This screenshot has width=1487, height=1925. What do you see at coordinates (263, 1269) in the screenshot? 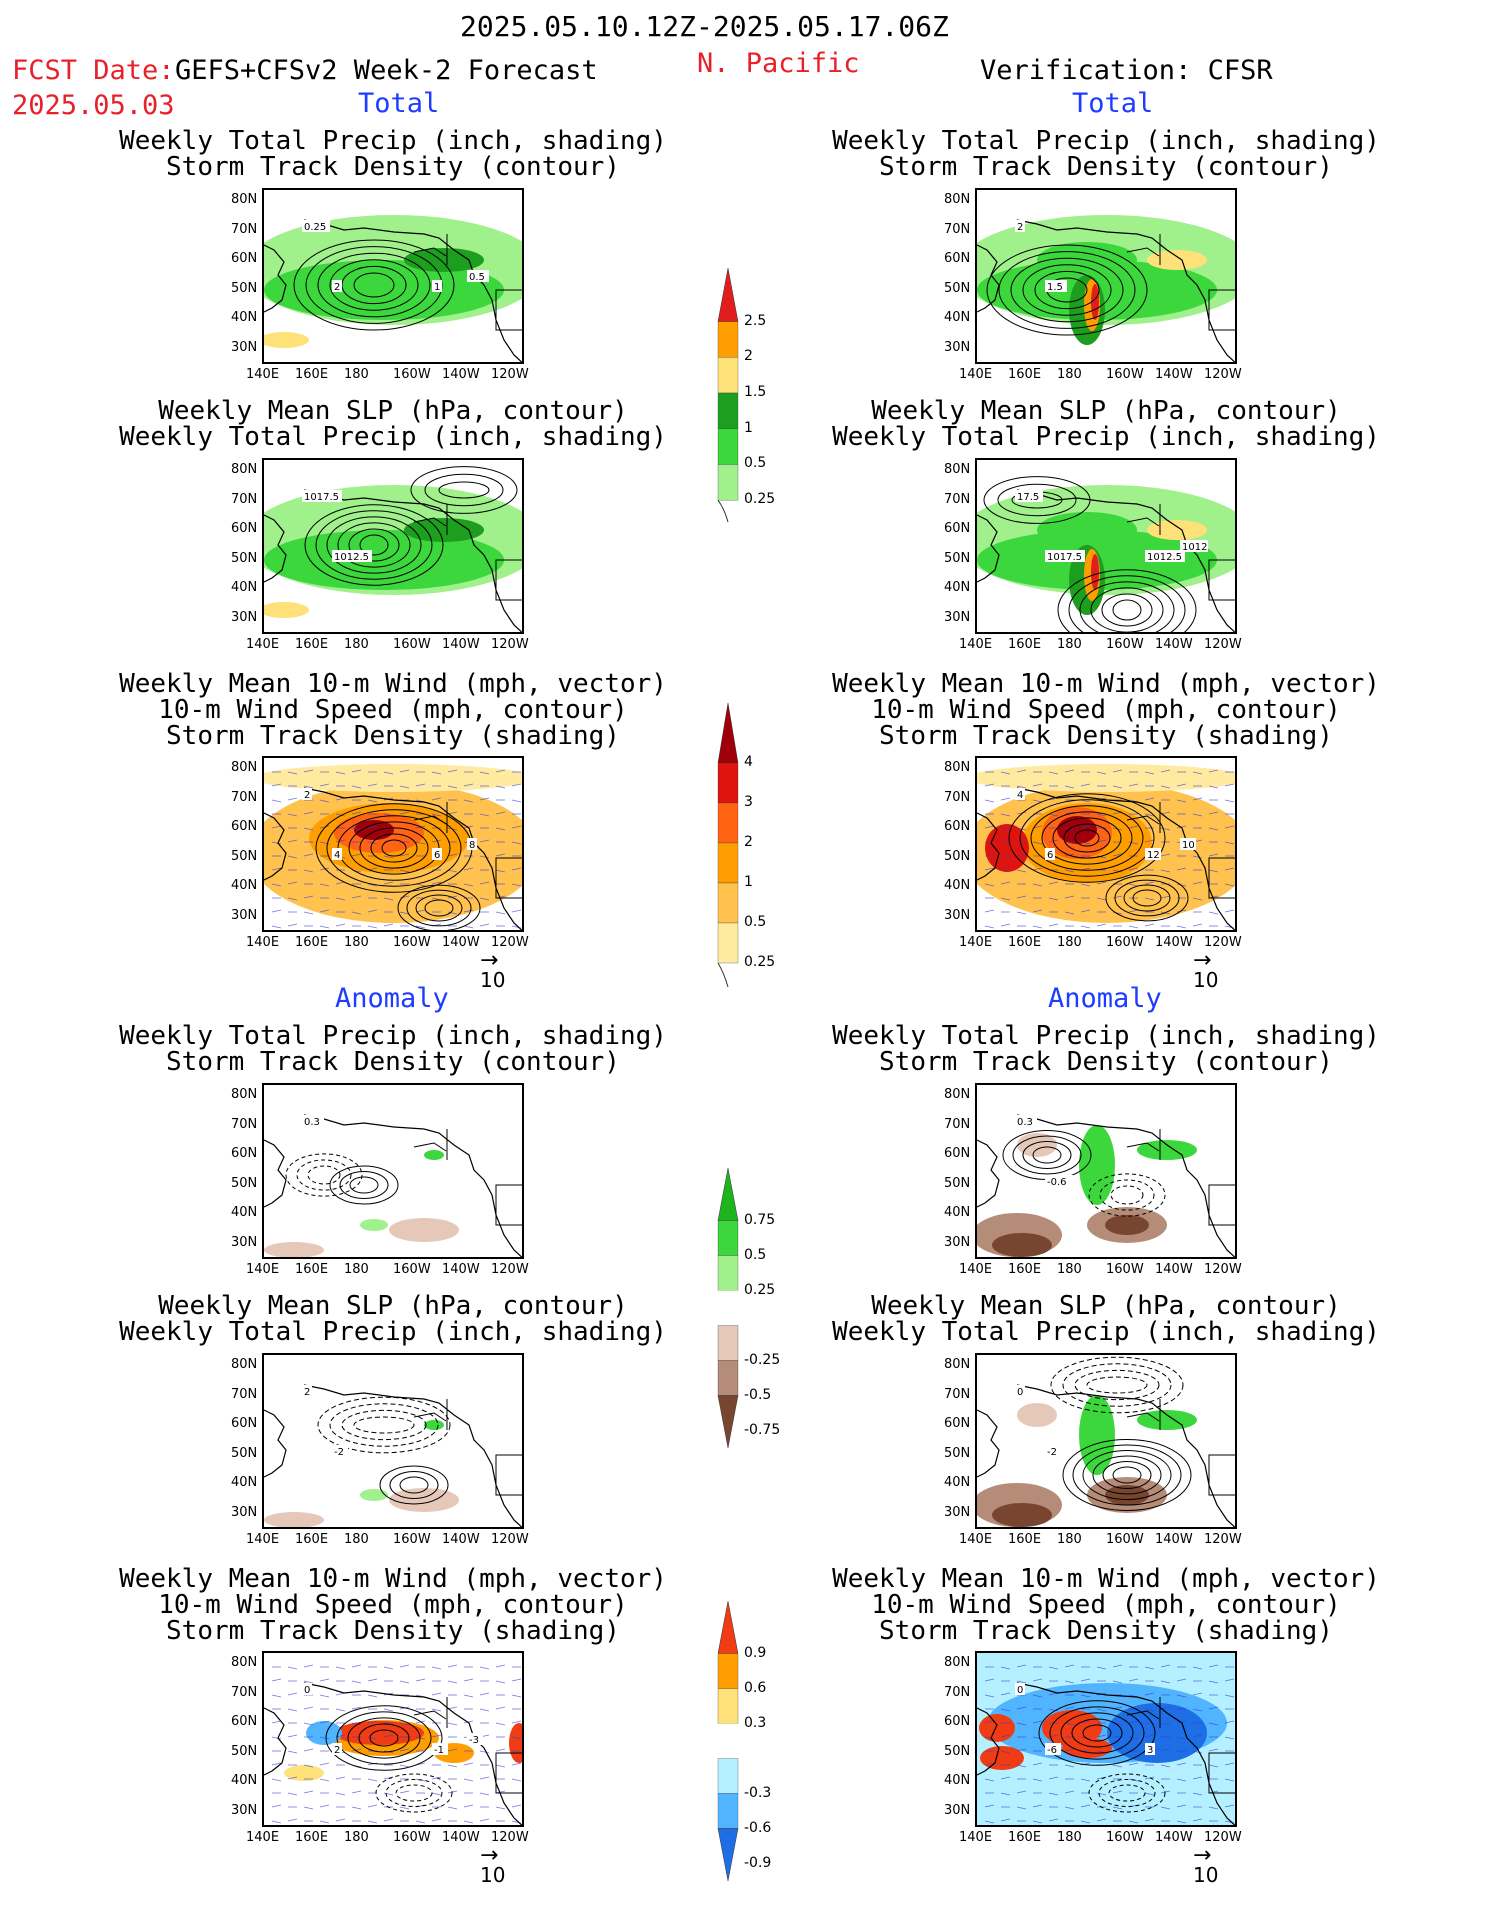
I see `lon-tick-label: 140E` at bounding box center [263, 1269].